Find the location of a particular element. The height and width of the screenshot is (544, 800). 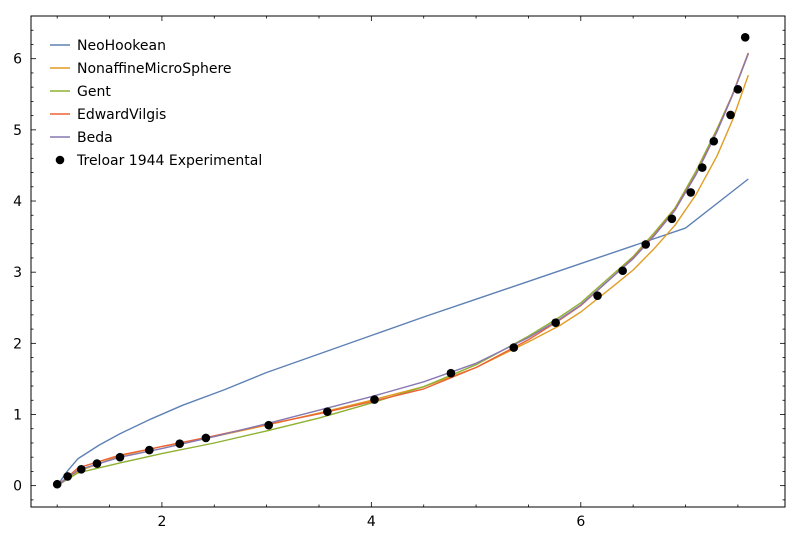

x-tick-label: 2 is located at coordinates (161, 522).